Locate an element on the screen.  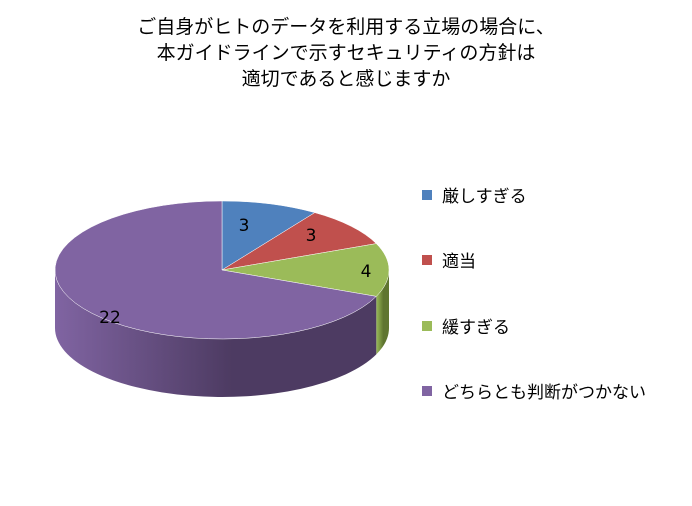
legend-item: どちらとも判断がつかない is located at coordinates (534, 390).